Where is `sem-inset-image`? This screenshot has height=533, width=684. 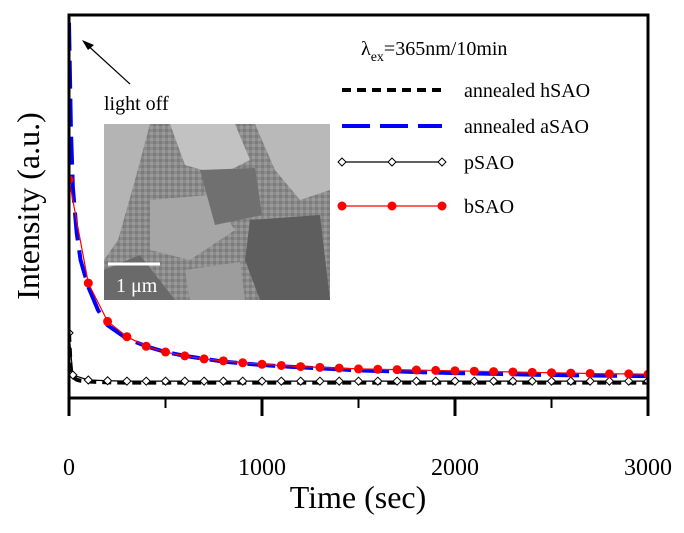
sem-inset-image is located at coordinates (217, 212).